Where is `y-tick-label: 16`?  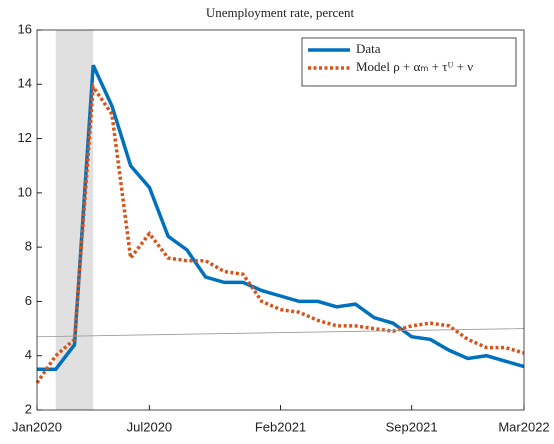
y-tick-label: 16 is located at coordinates (25, 28).